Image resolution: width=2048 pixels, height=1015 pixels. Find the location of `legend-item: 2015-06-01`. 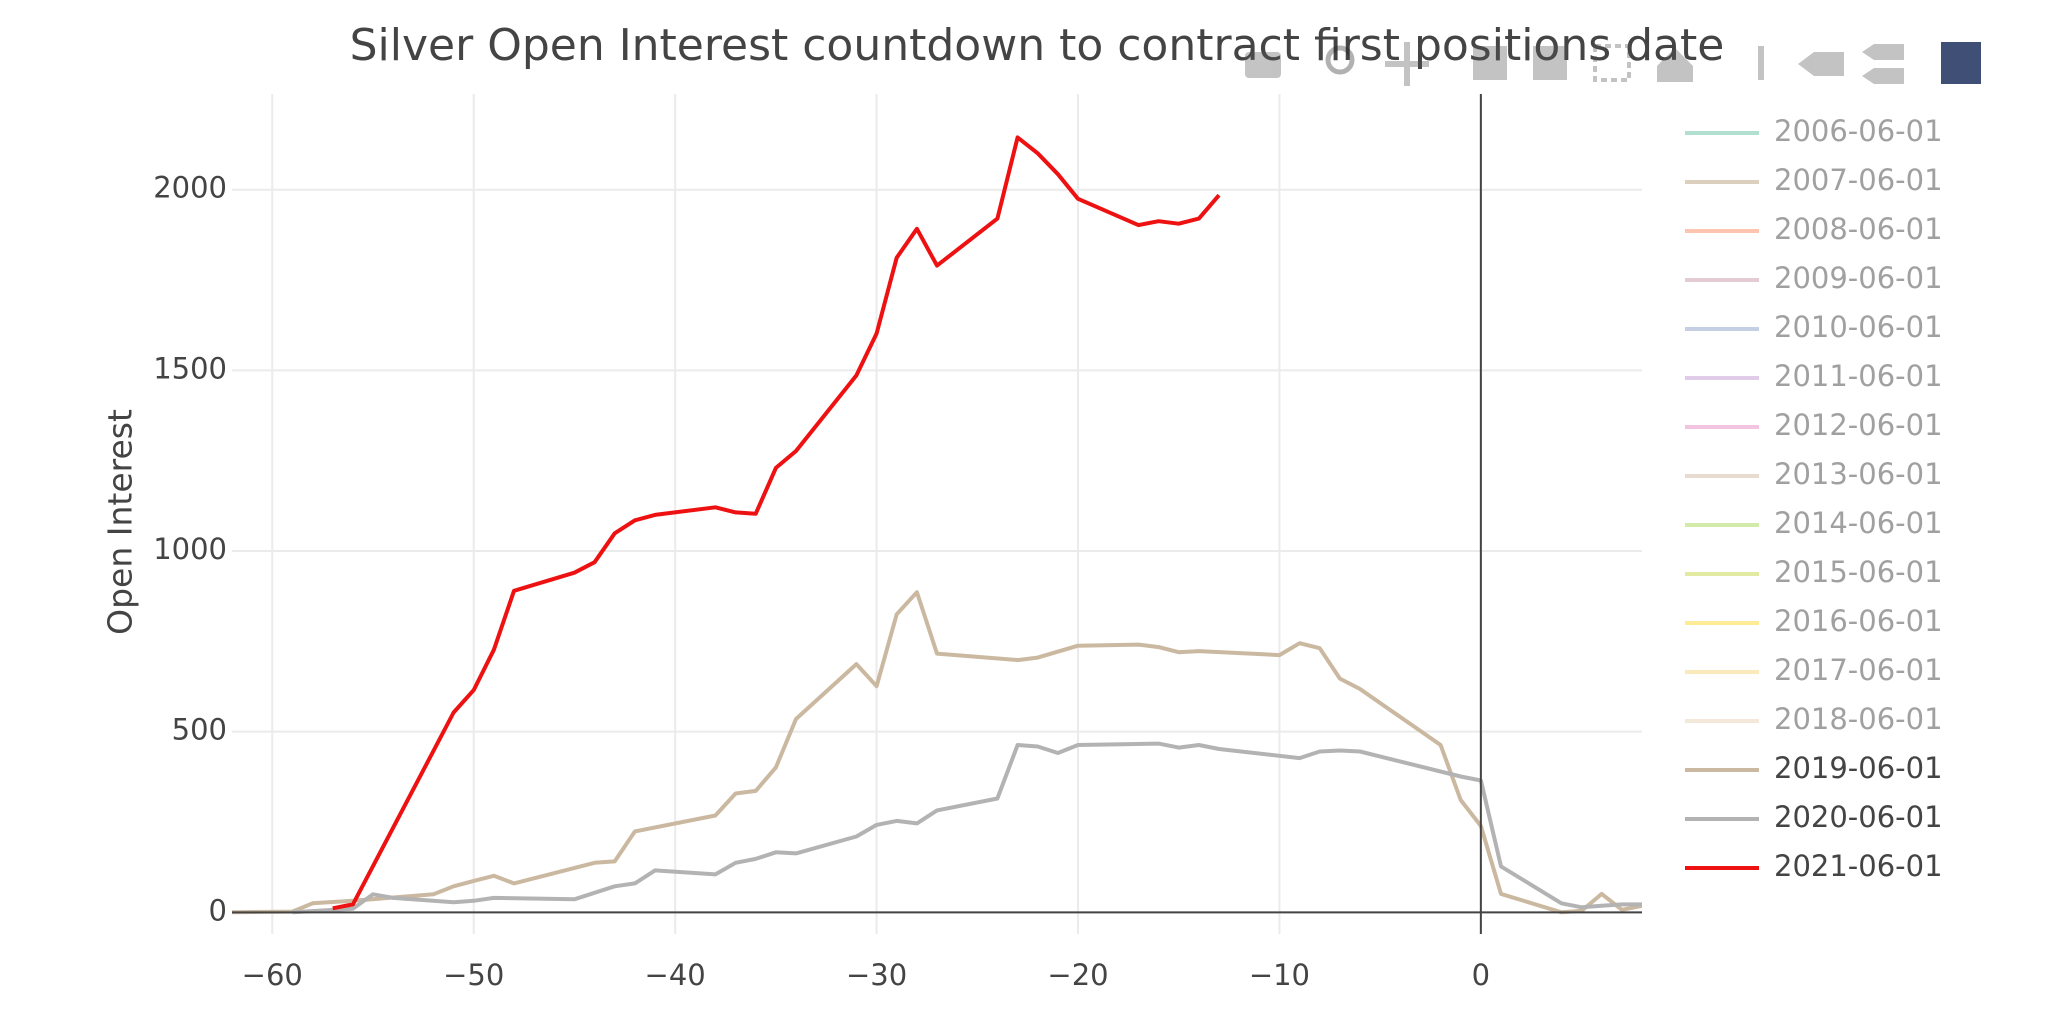

legend-item: 2015-06-01 is located at coordinates (1814, 572).